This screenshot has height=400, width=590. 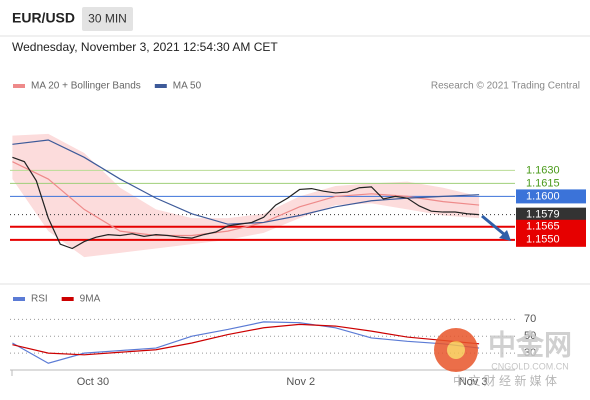 What do you see at coordinates (93, 382) in the screenshot?
I see `x-tick-label: Oct 30` at bounding box center [93, 382].